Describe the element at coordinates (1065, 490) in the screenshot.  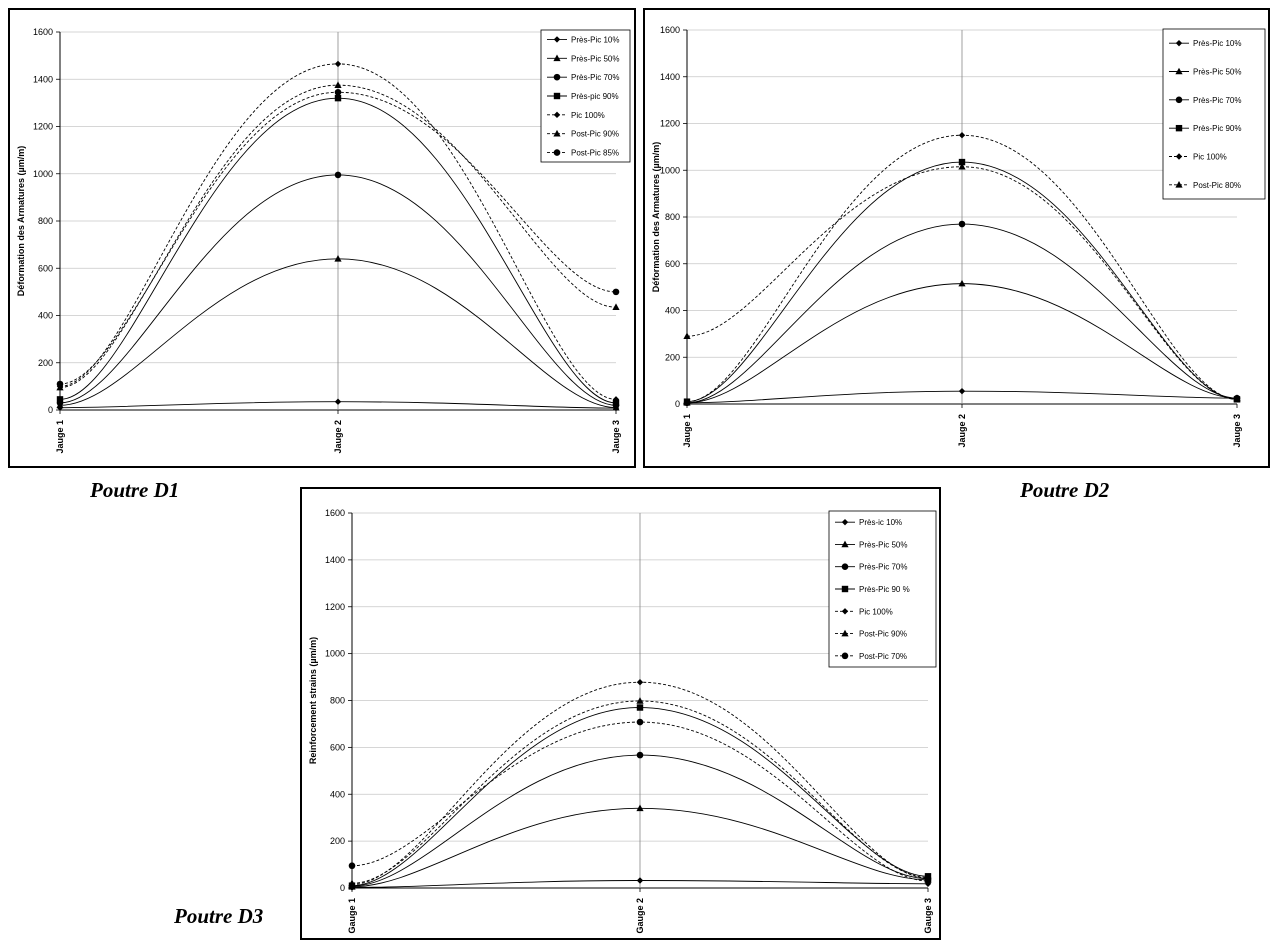
I see `caption-d2: Poutre D2` at that location.